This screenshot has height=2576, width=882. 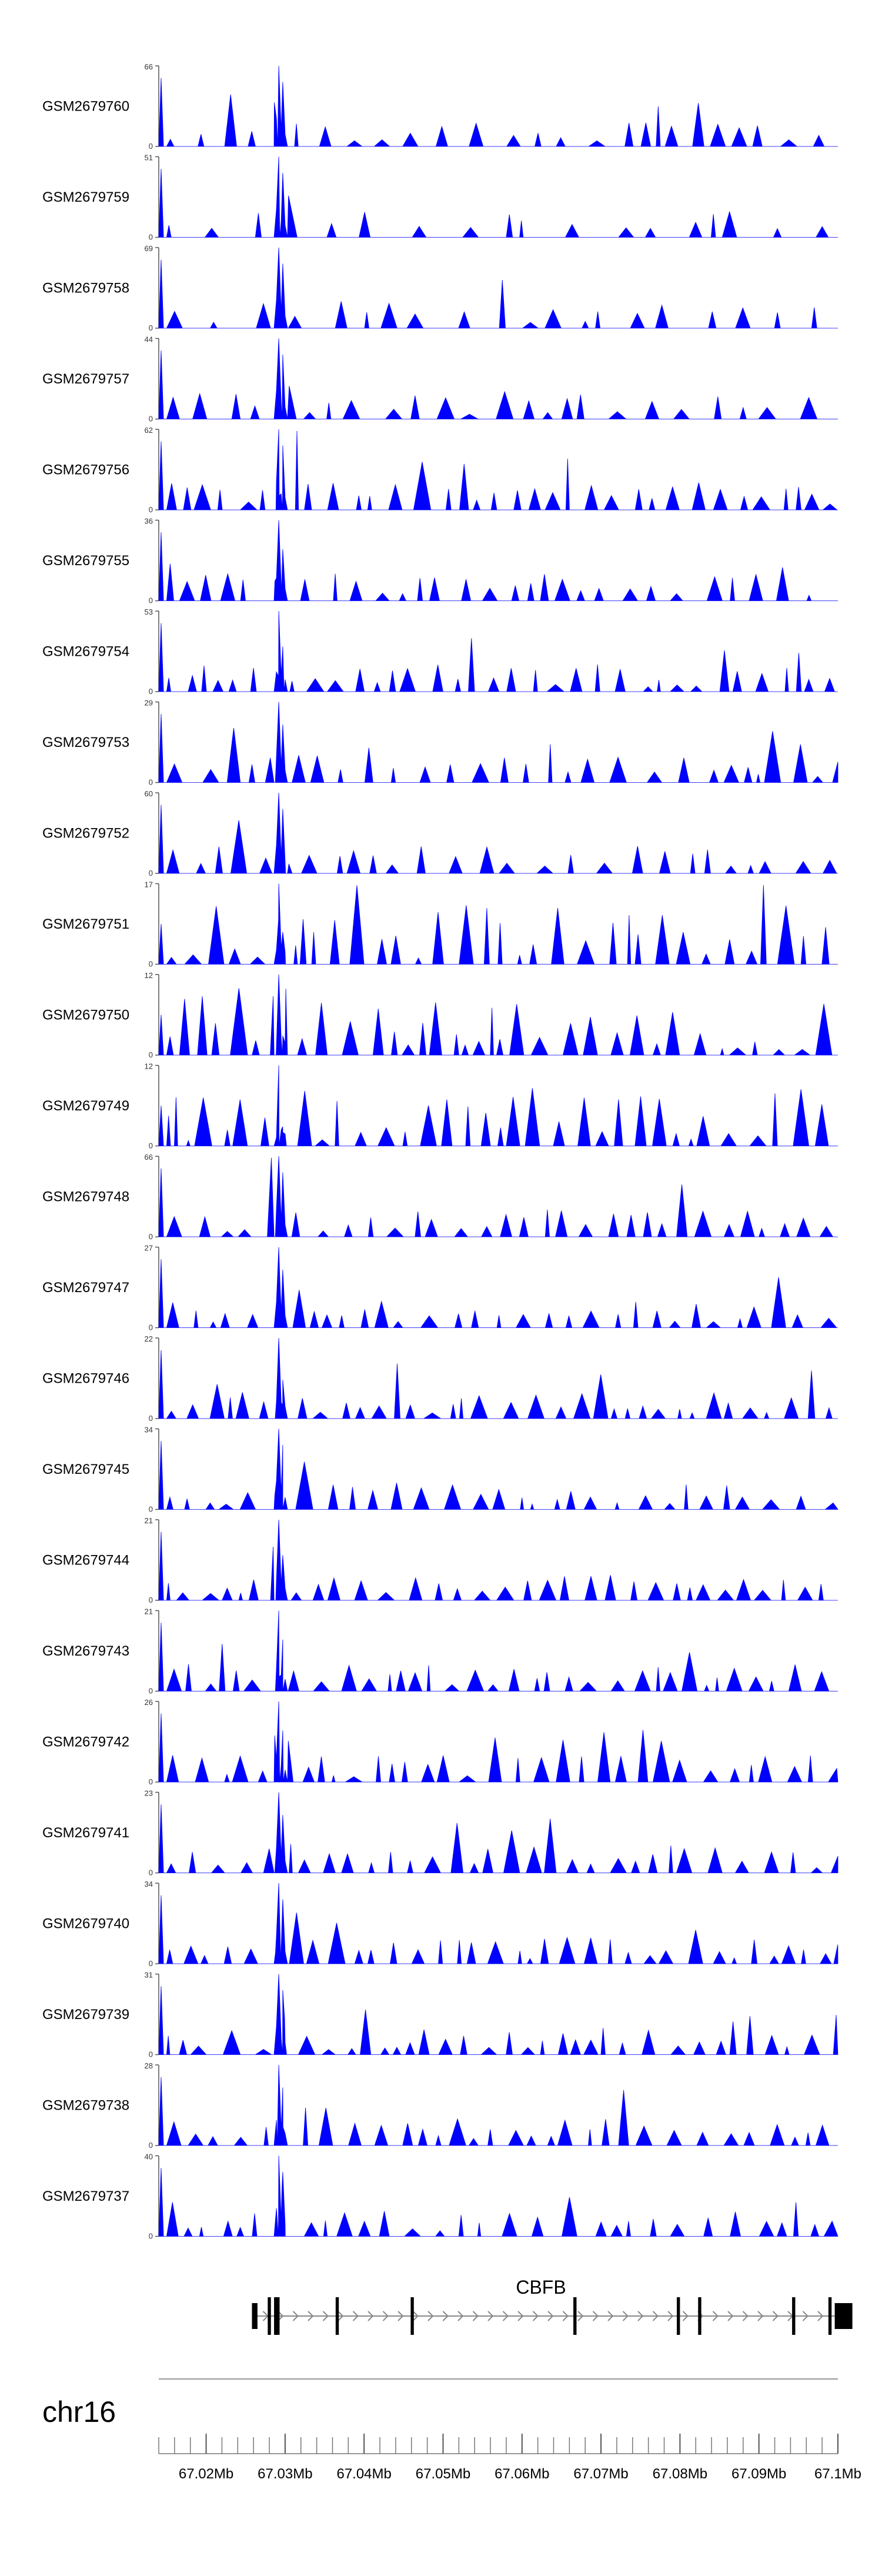 What do you see at coordinates (85, 1651) in the screenshot?
I see `track-label: GSM2679743` at bounding box center [85, 1651].